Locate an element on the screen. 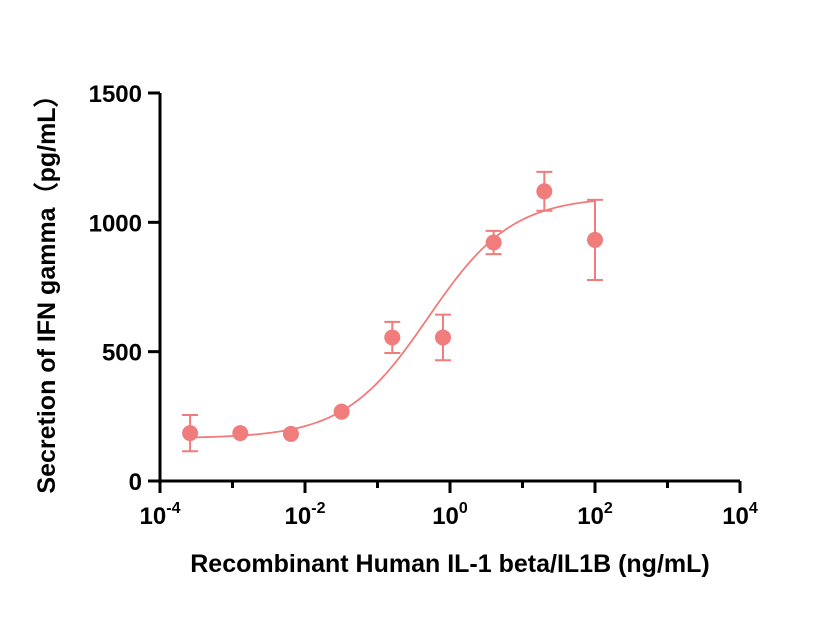 This screenshot has width=831, height=623. x-tick-label: 10⁴ is located at coordinates (740, 515).